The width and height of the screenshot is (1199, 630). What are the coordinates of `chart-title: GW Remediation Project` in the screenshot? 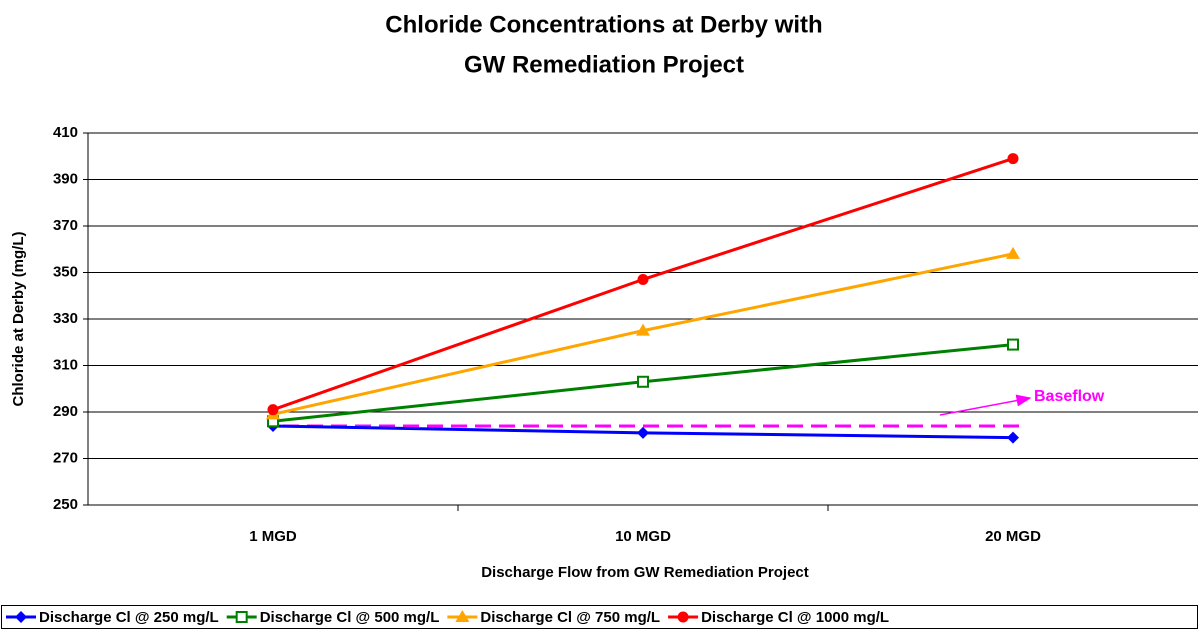 It's located at (604, 64).